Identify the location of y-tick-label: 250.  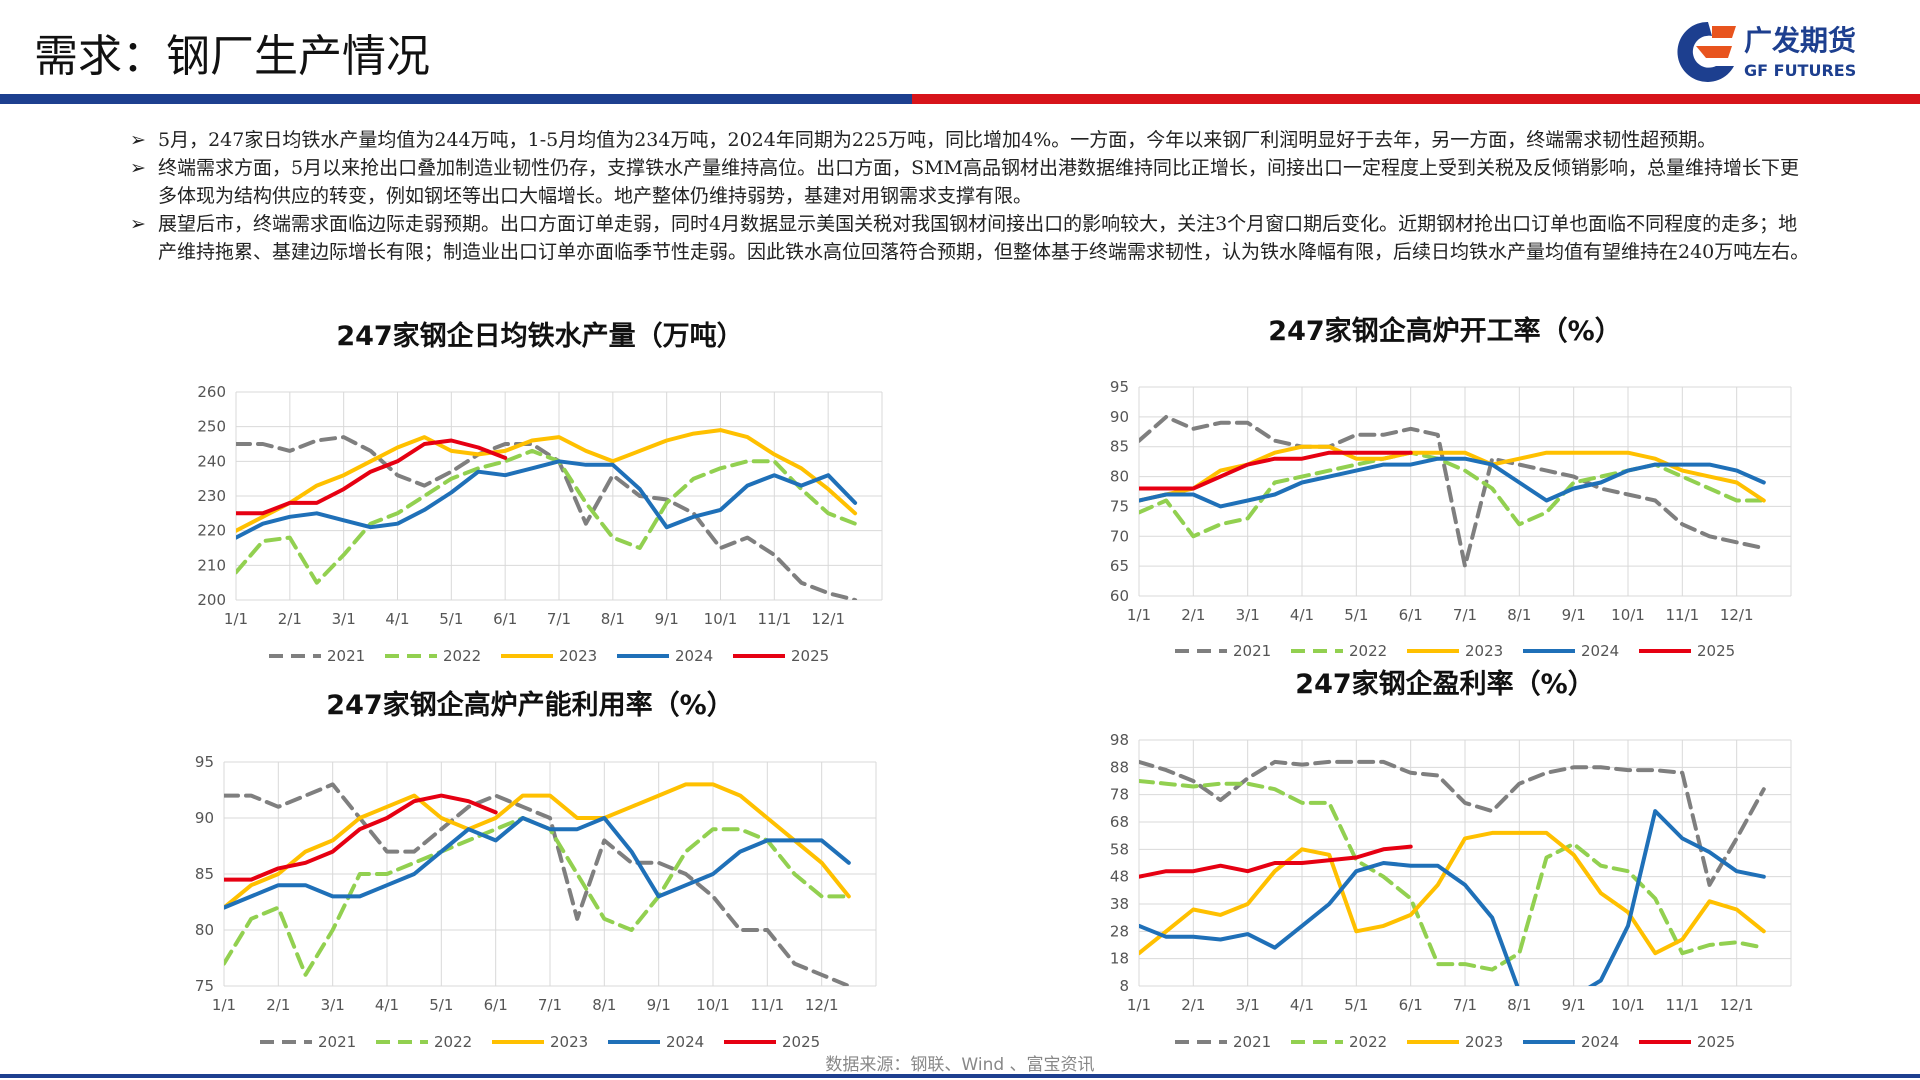
(211, 427).